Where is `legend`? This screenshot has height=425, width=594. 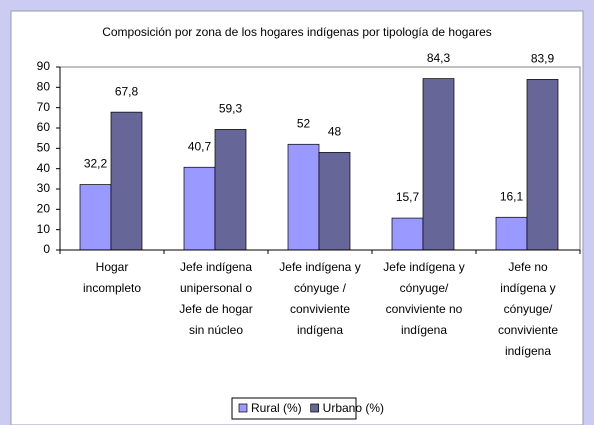
legend is located at coordinates (294, 408).